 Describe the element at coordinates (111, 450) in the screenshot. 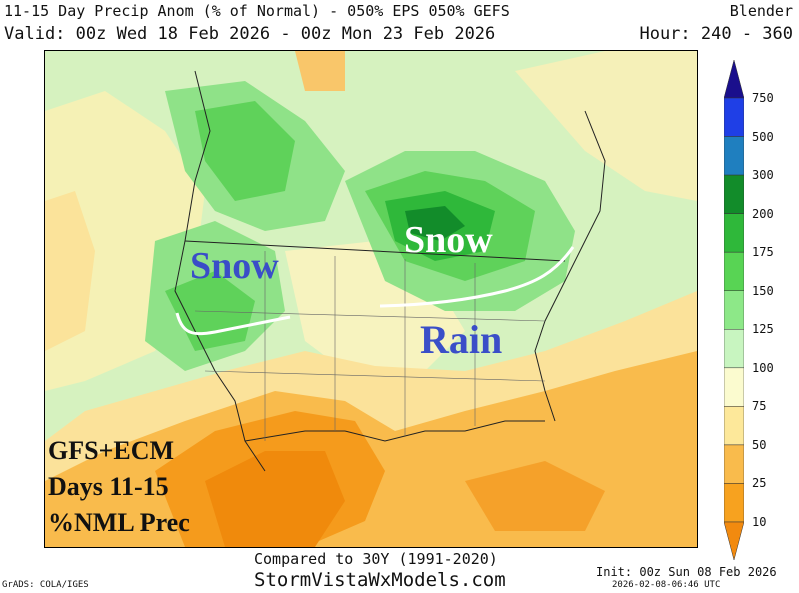

I see `model-label: GFS+ECM` at that location.